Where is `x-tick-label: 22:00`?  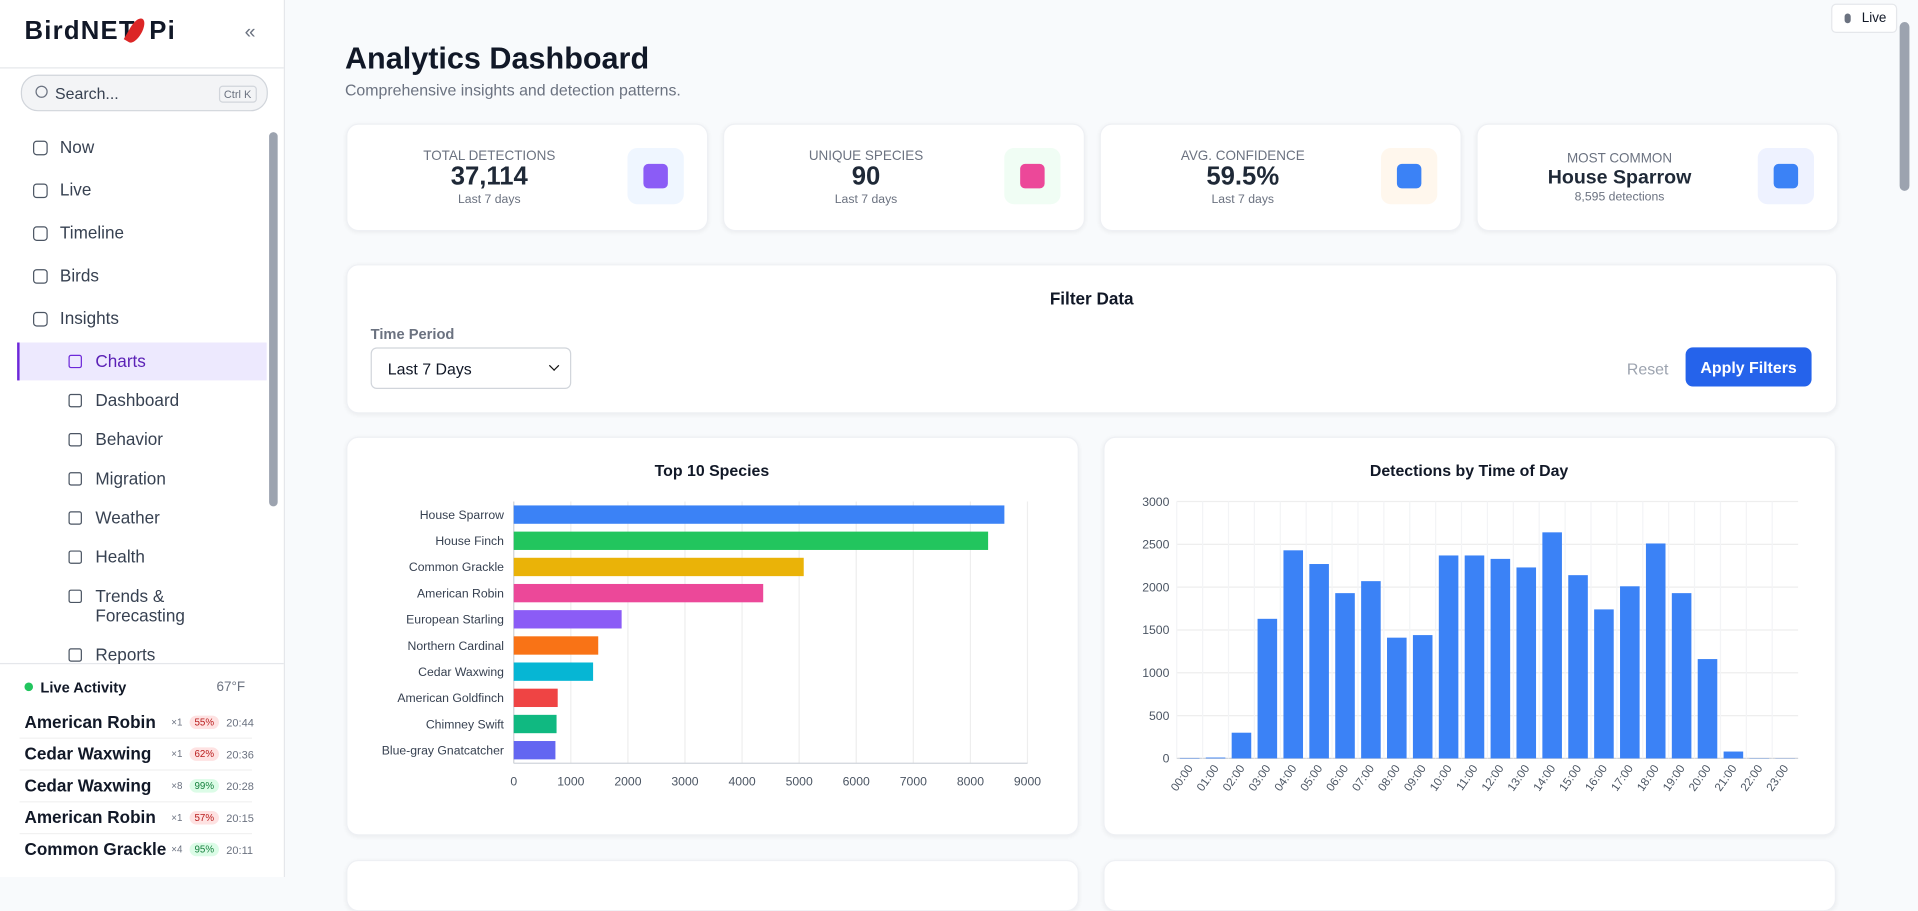 x-tick-label: 22:00 is located at coordinates (1751, 777).